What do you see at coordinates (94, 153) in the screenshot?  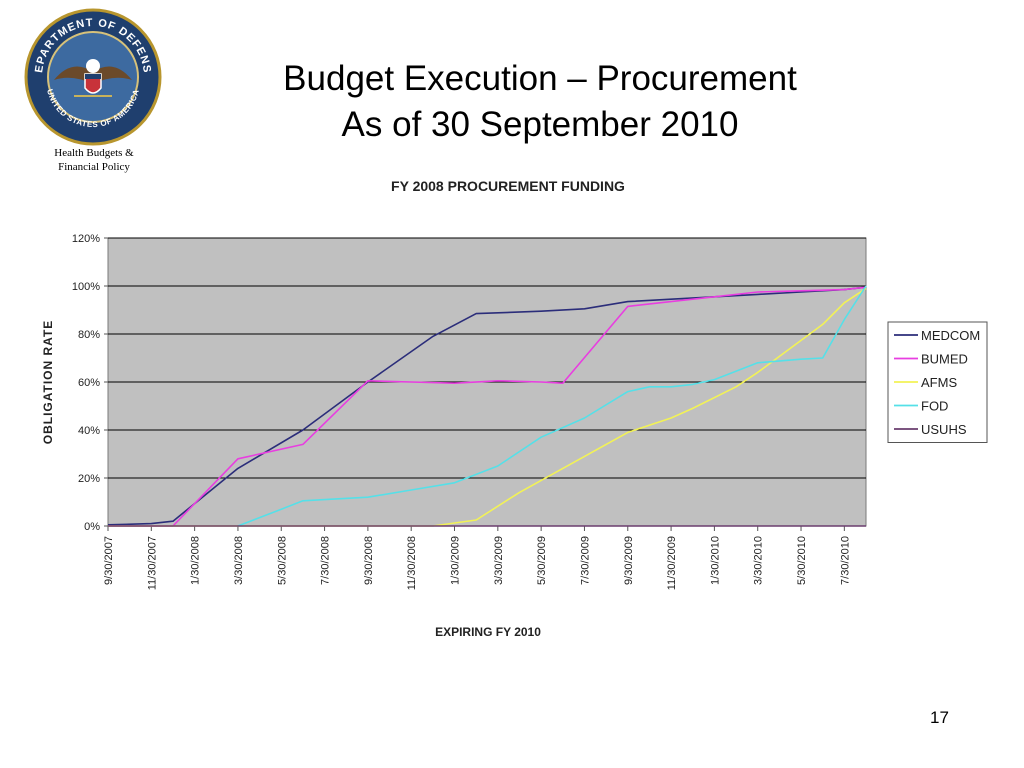 I see `org-line-1: Health Budgets &` at bounding box center [94, 153].